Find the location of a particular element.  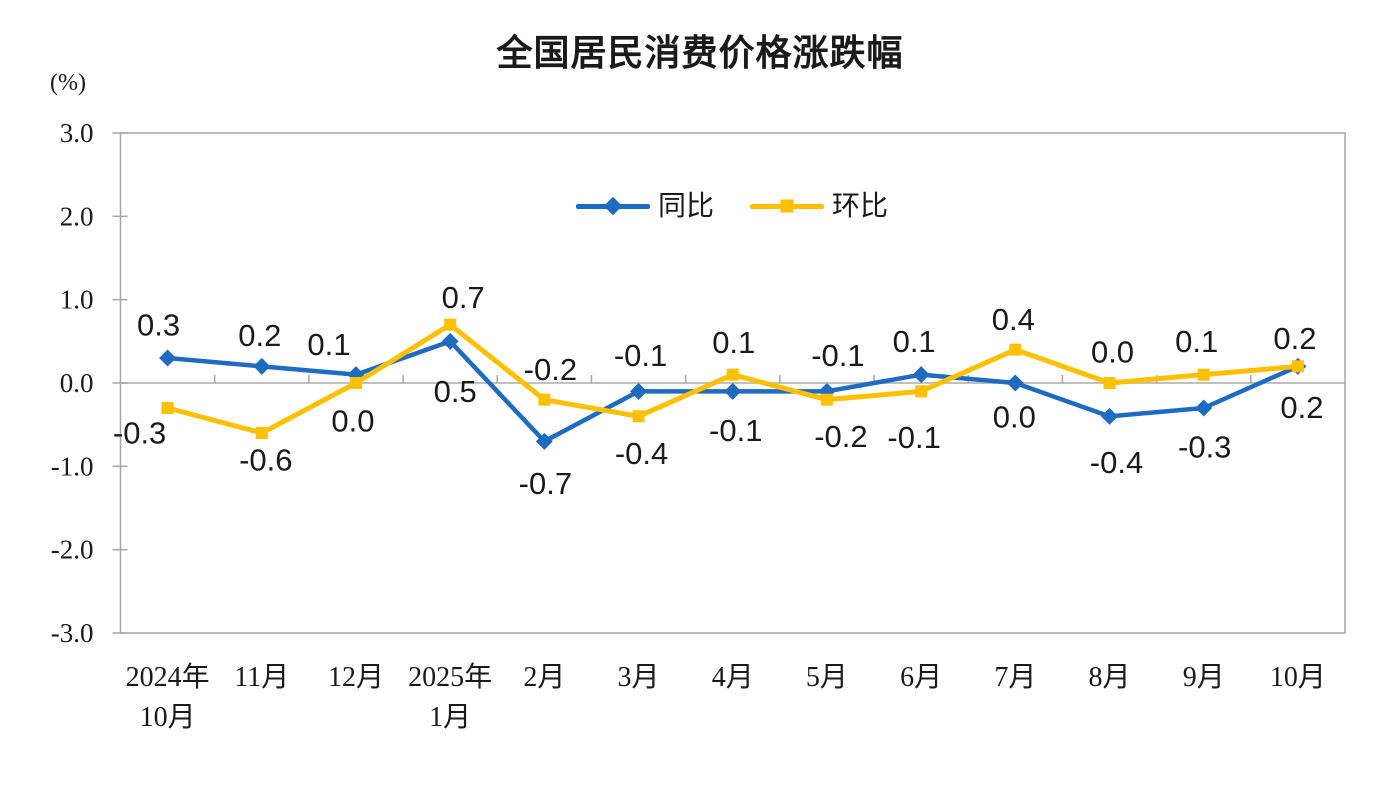

legend-item-mom: 环比 is located at coordinates (819, 206).